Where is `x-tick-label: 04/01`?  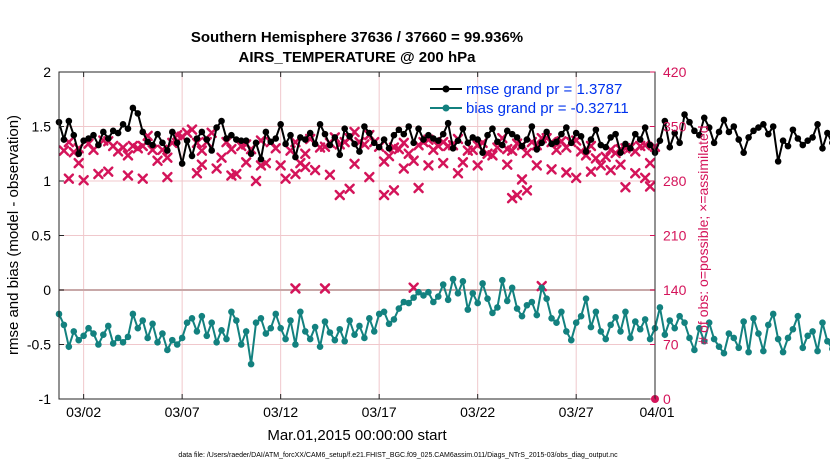 x-tick-label: 04/01 is located at coordinates (656, 412).